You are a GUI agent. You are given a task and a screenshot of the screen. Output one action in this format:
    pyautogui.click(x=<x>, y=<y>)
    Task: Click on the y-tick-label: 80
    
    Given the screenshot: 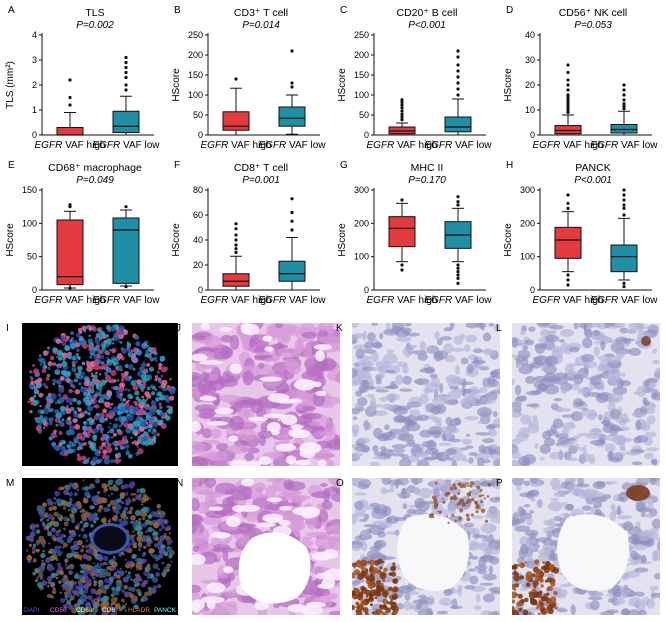 What is the action you would take?
    pyautogui.click(x=198, y=190)
    